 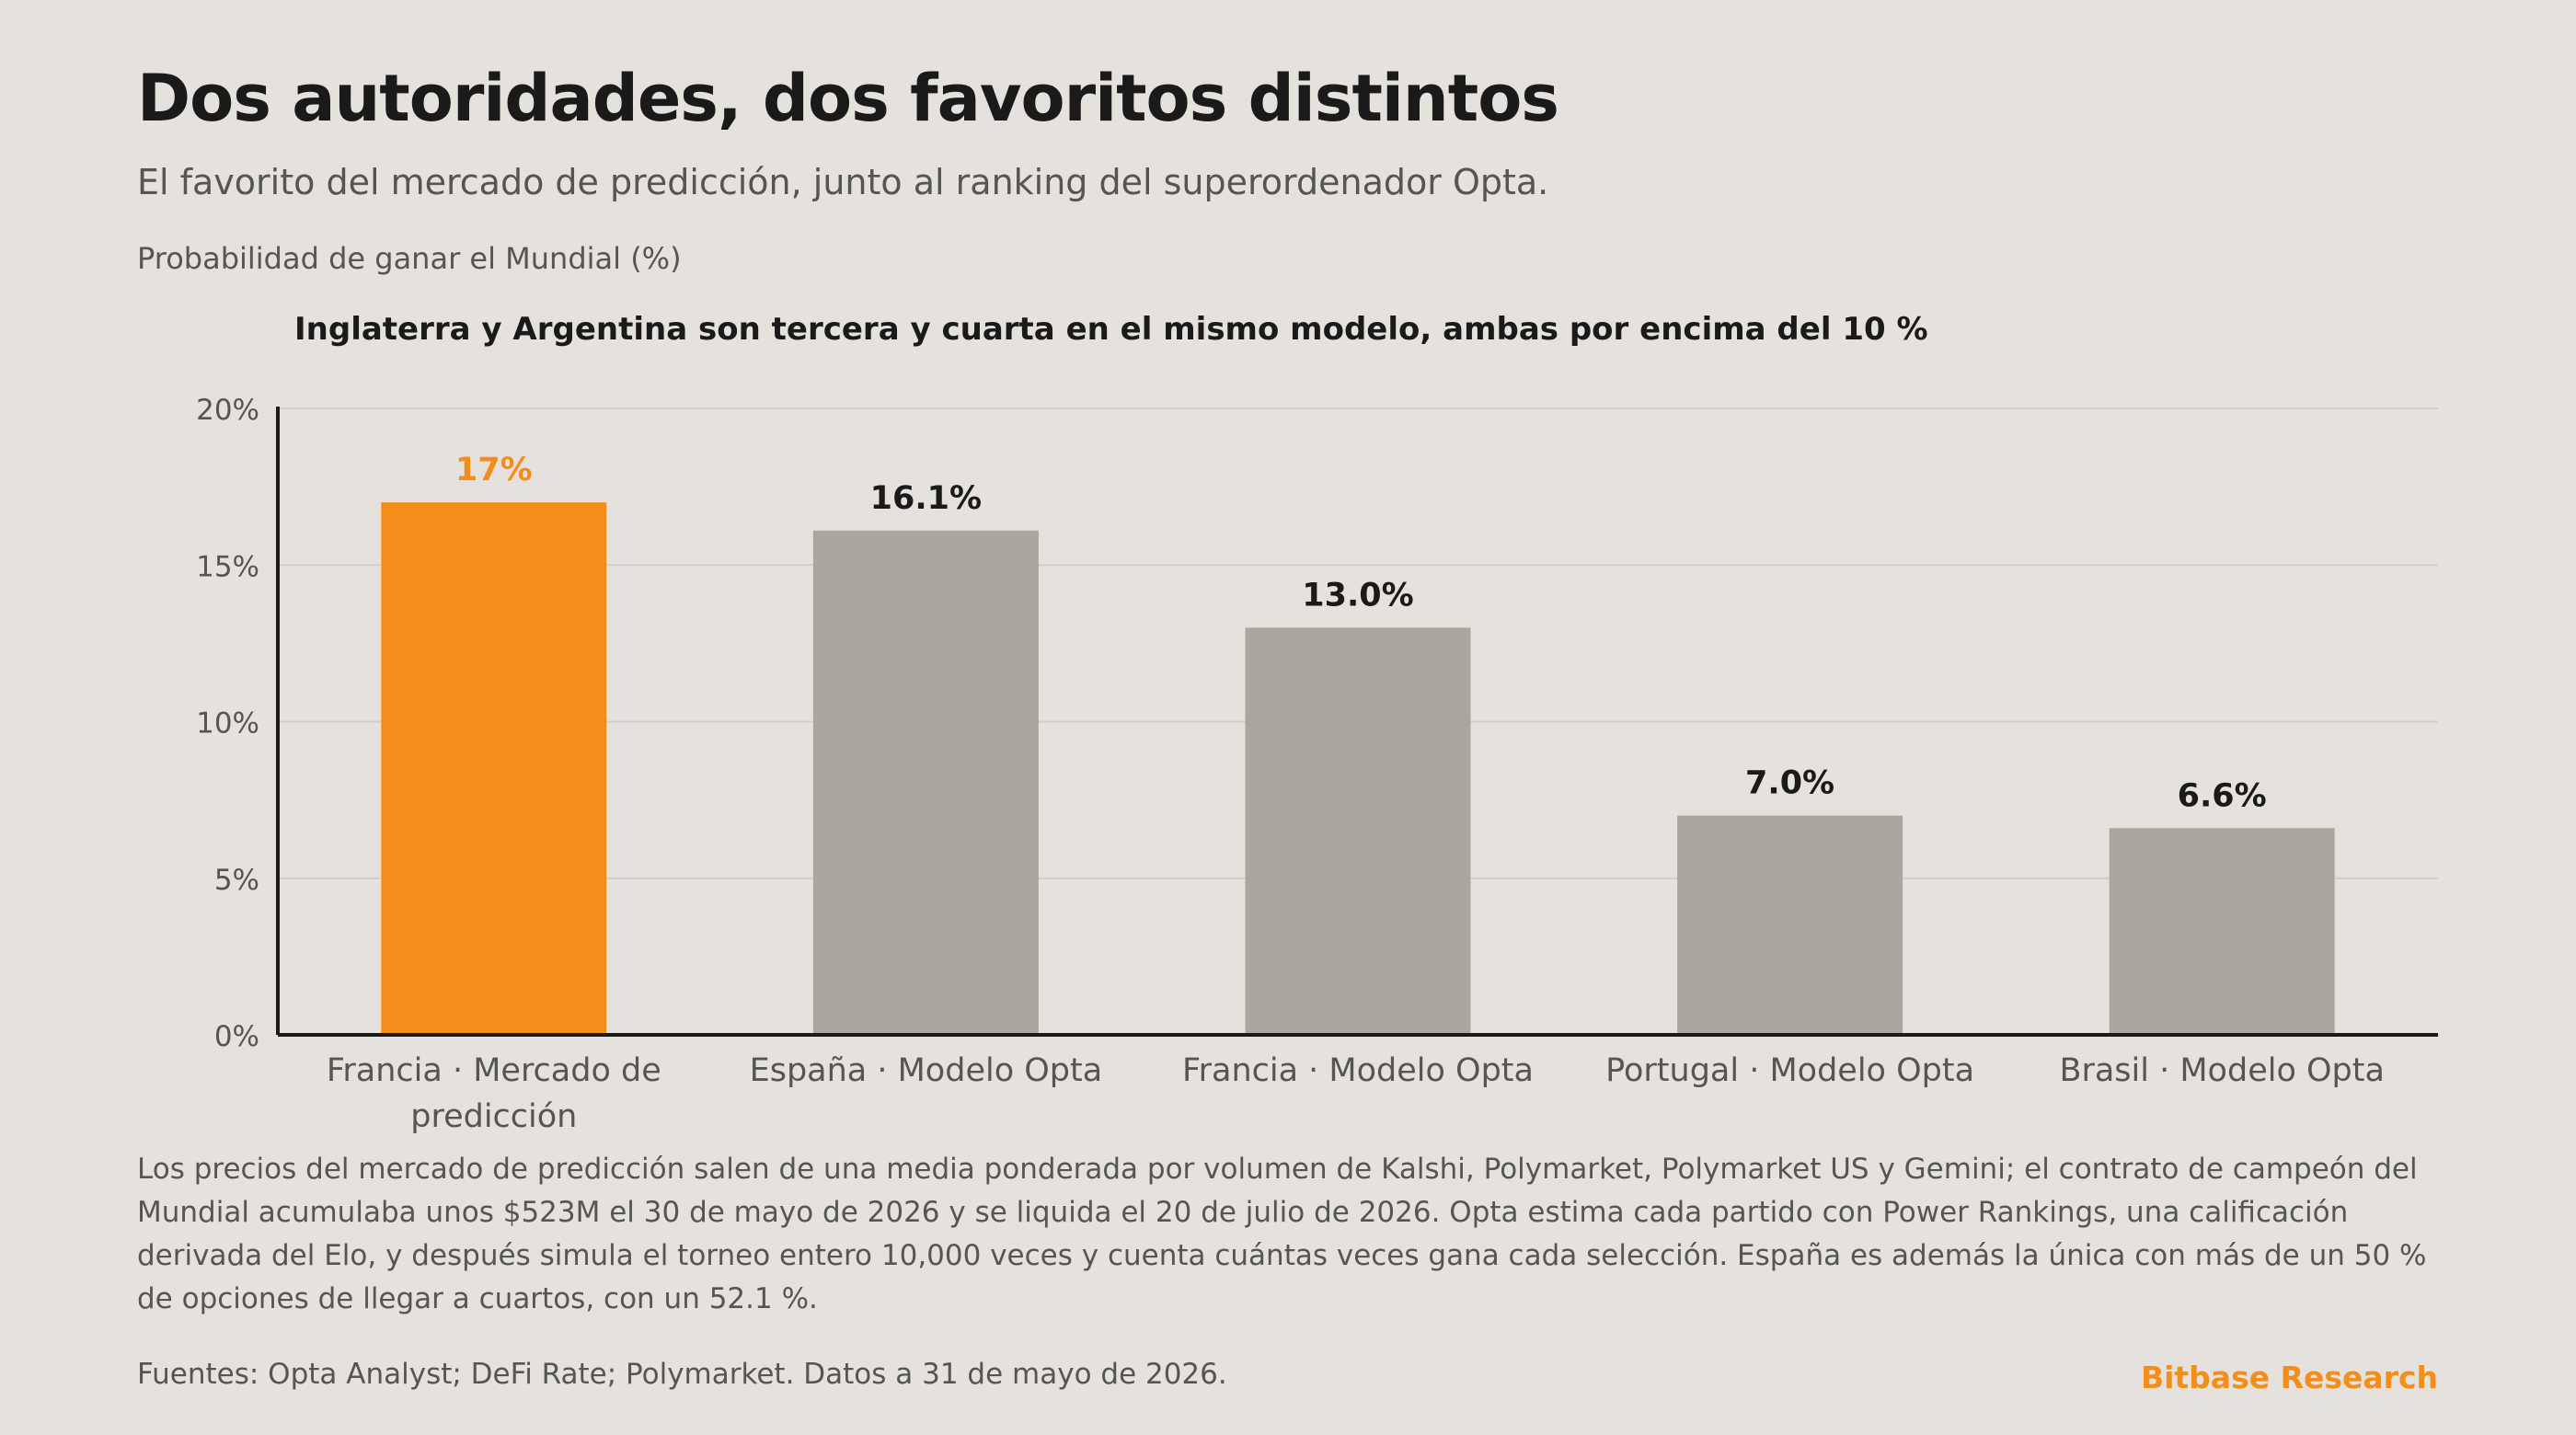 I want to click on bar-value-label: 17%, so click(x=494, y=470).